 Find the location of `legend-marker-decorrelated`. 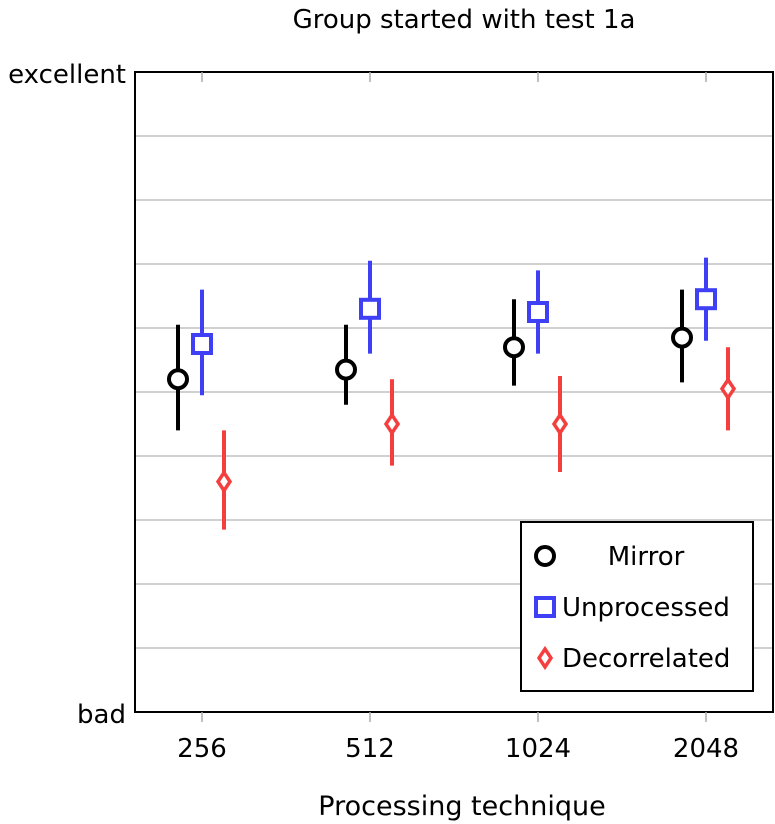

legend-marker-decorrelated is located at coordinates (545, 658).